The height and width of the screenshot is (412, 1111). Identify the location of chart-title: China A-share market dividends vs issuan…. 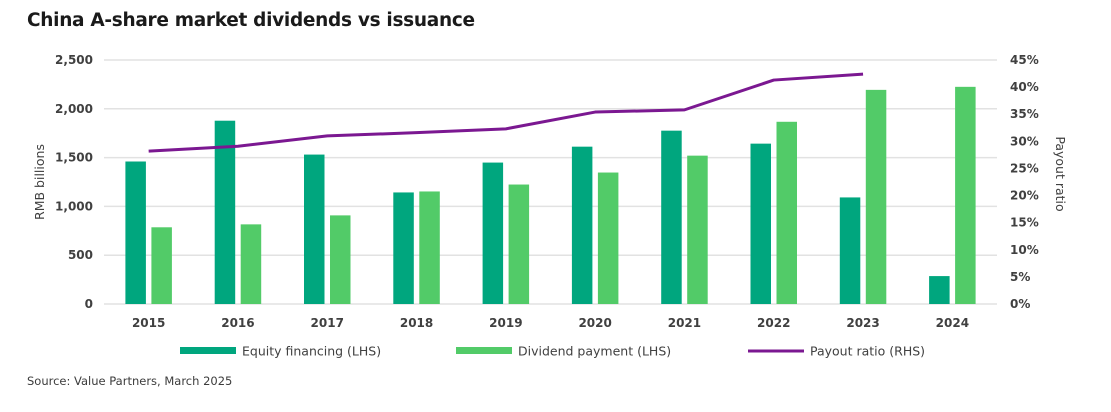
(251, 20).